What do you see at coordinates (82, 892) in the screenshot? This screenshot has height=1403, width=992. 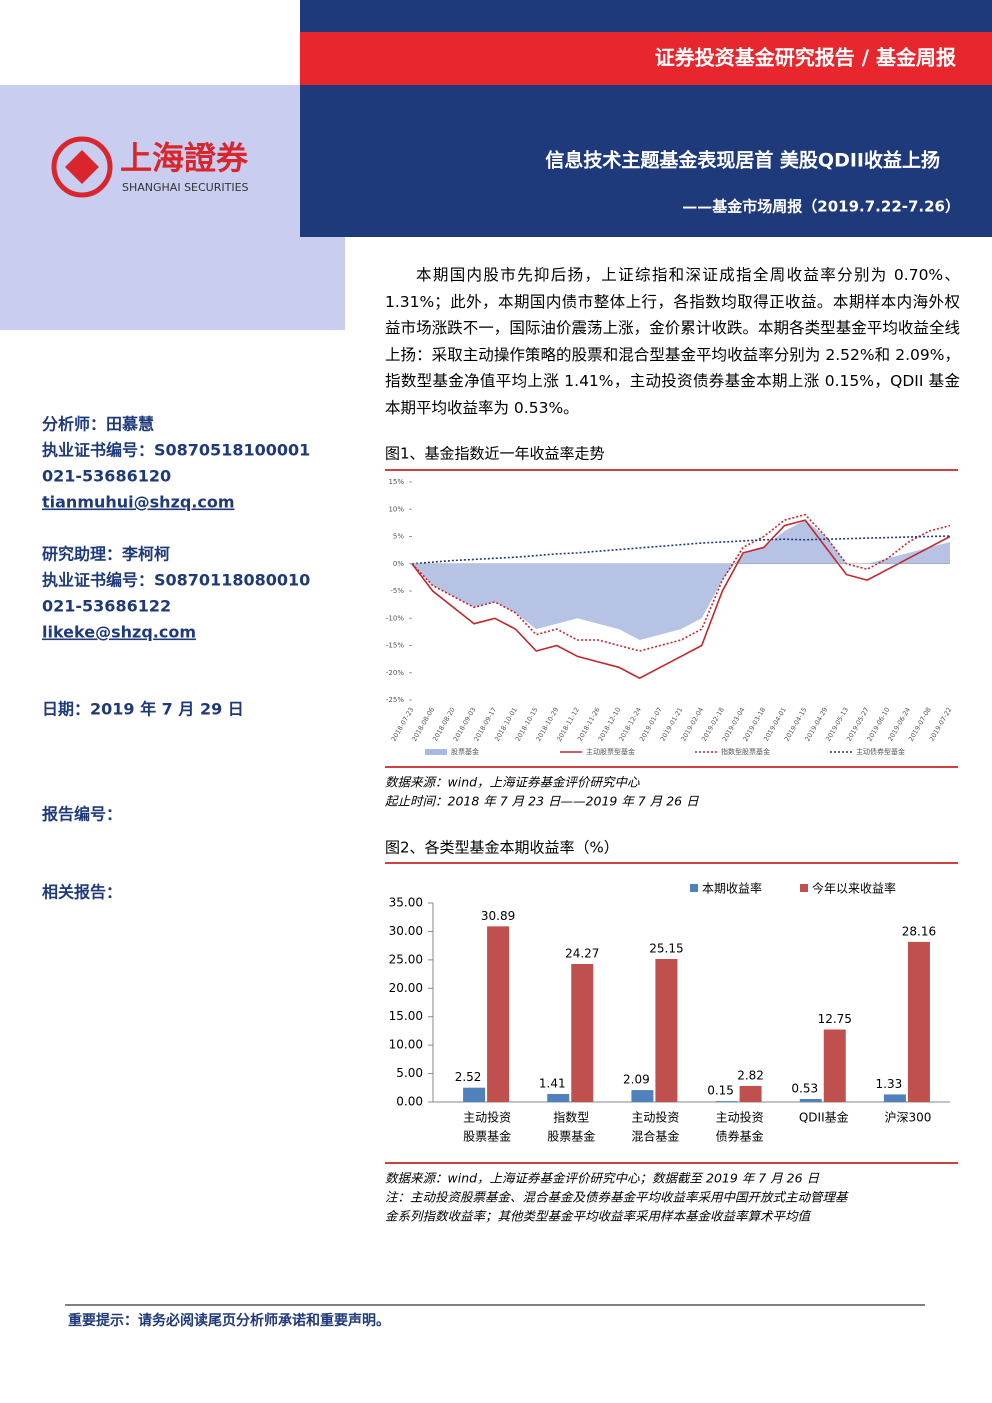 I see `related-reports: 相关报告：` at bounding box center [82, 892].